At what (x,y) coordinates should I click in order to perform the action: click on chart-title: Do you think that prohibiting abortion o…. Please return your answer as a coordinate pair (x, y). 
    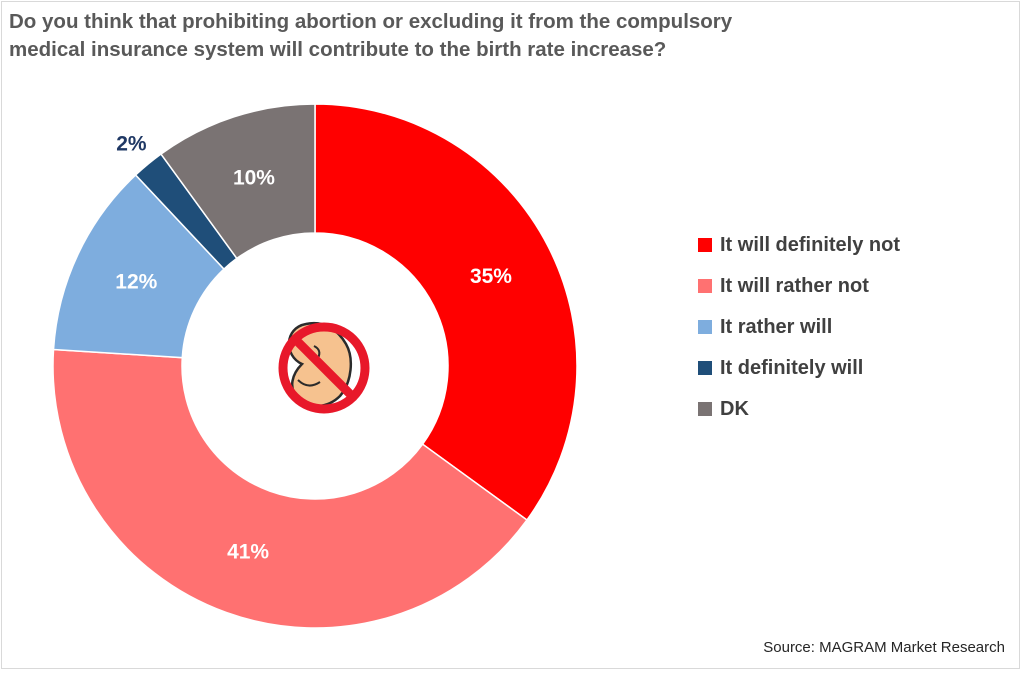
    Looking at the image, I should click on (459, 36).